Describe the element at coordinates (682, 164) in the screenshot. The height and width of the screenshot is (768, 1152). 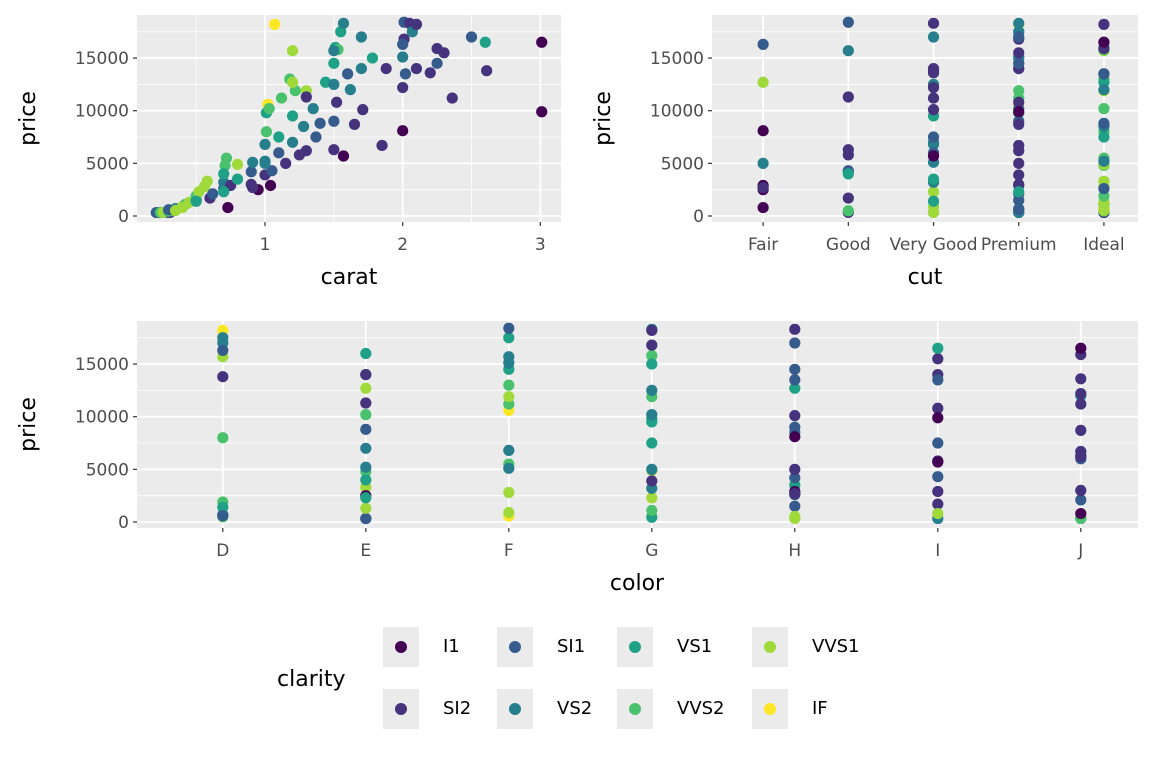
I see `y-tick-label: 5000` at that location.